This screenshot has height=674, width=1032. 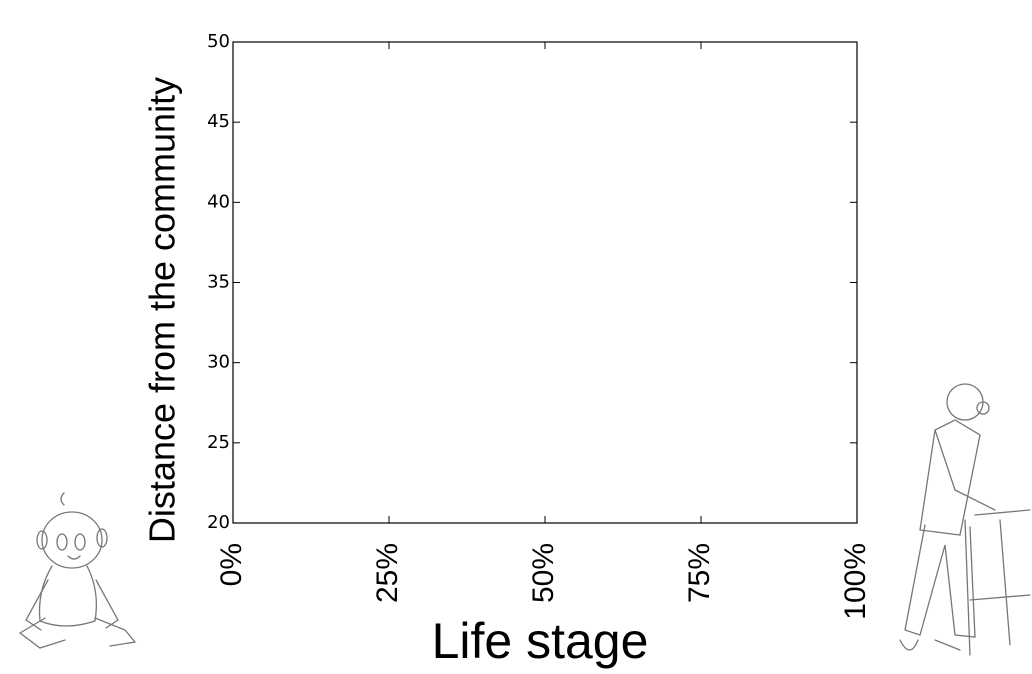 What do you see at coordinates (218, 362) in the screenshot?
I see `y-tick-label: 30` at bounding box center [218, 362].